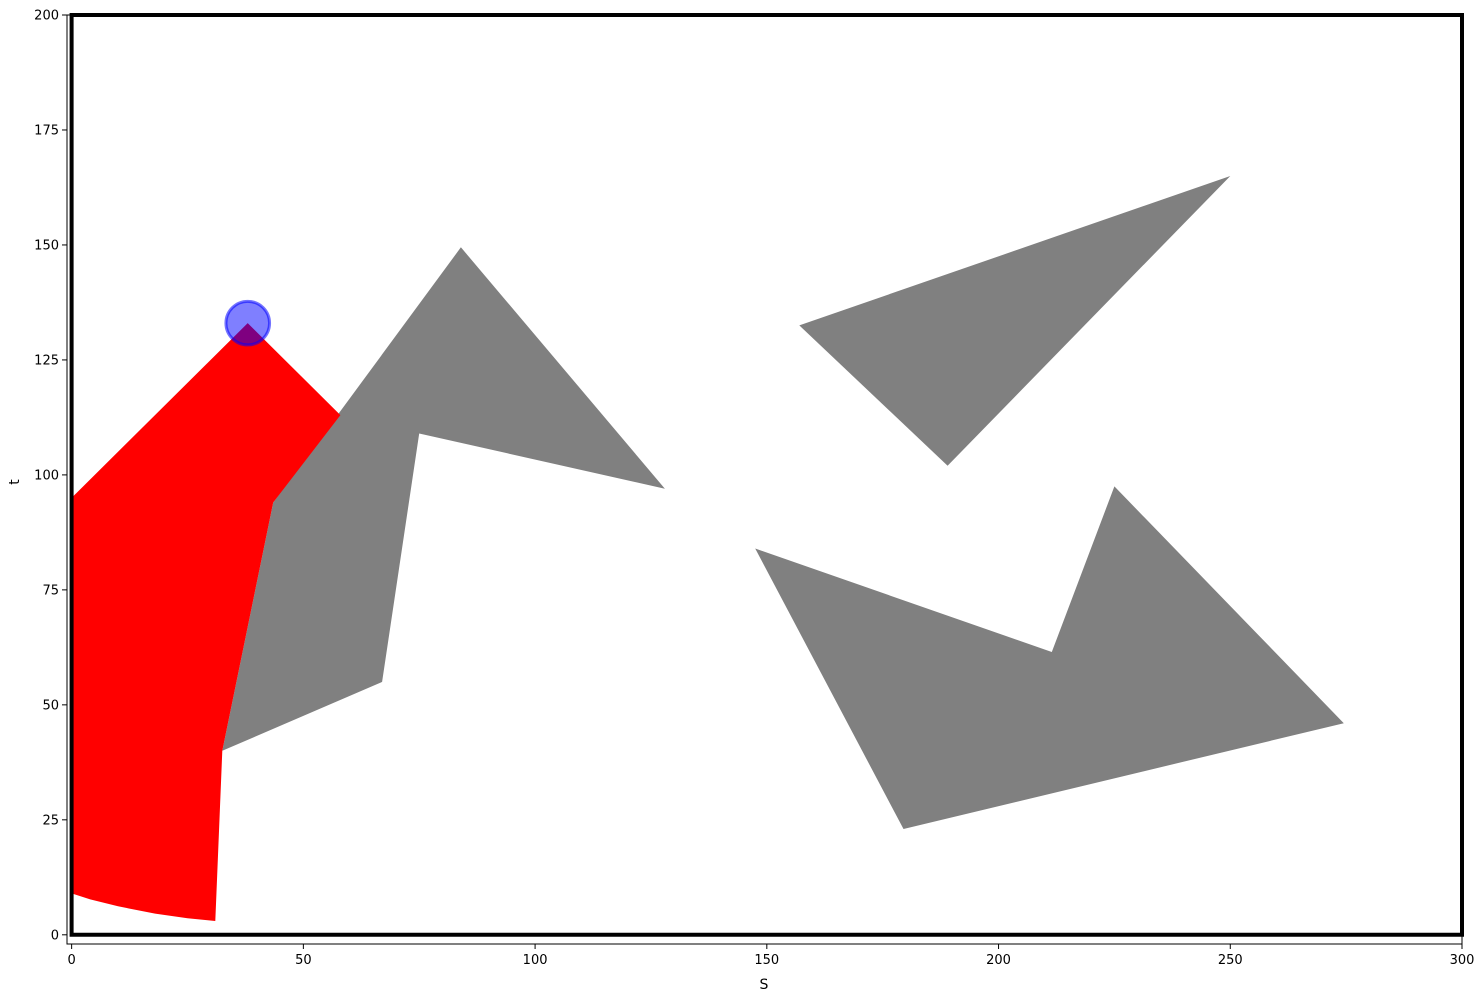 The image size is (1483, 1001). Describe the element at coordinates (50, 705) in the screenshot. I see `y-tick-label: 50` at that location.